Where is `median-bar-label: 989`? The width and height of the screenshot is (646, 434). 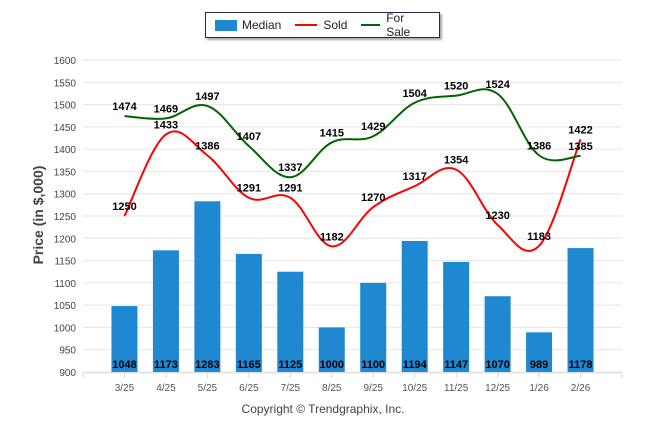
median-bar-label: 989 is located at coordinates (539, 365).